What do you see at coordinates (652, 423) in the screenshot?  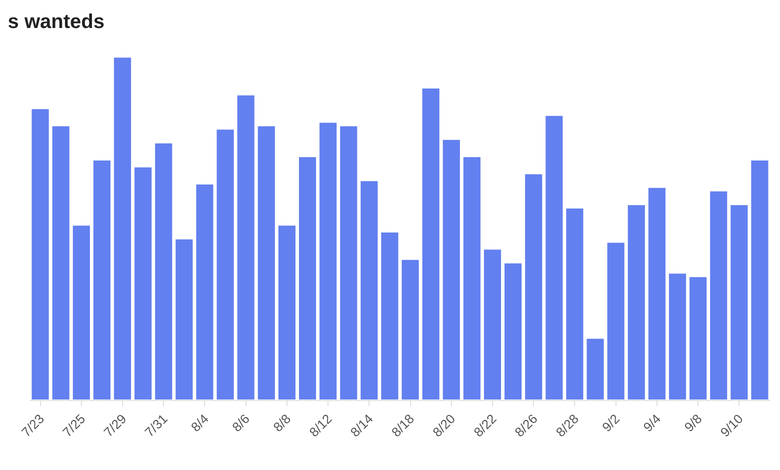 I see `x-tick-label: 9/4` at bounding box center [652, 423].